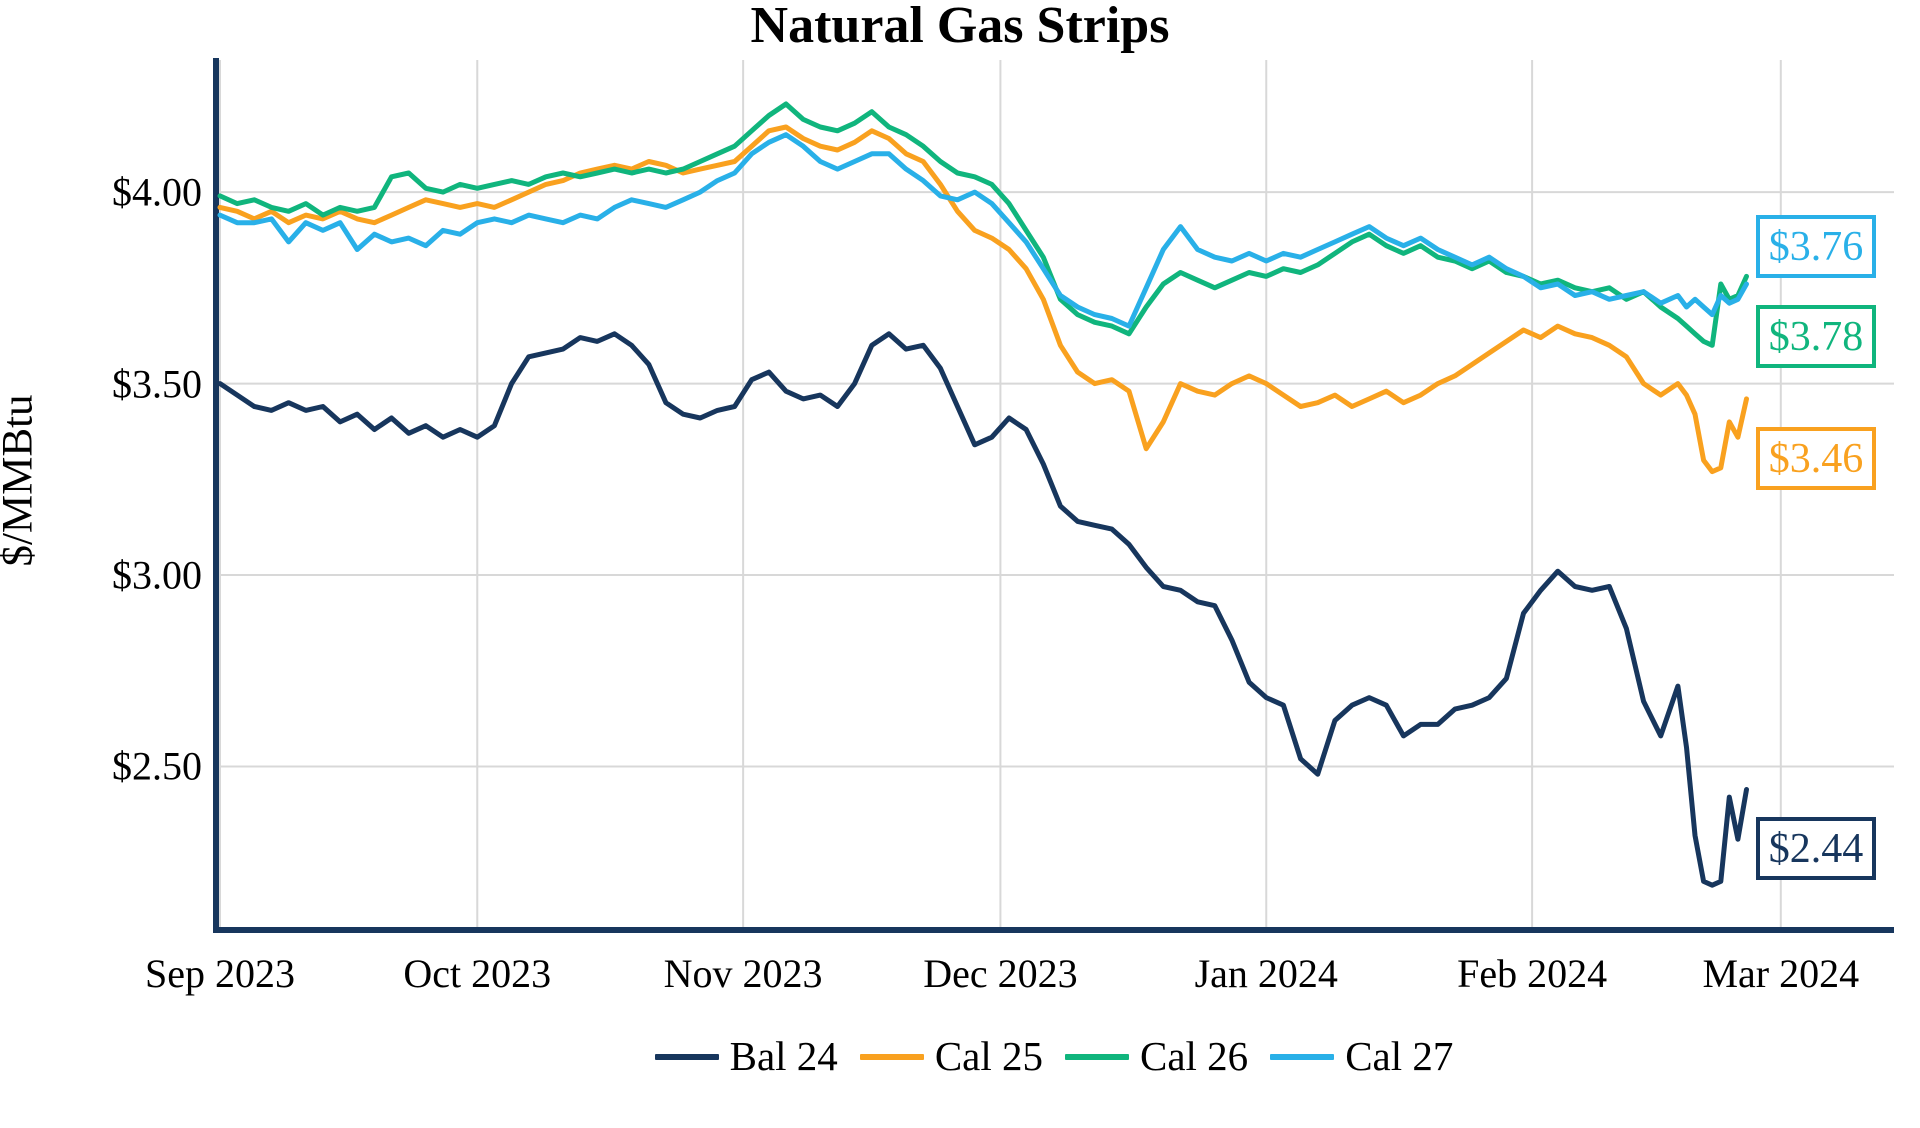  What do you see at coordinates (1816, 458) in the screenshot?
I see `end-value-label-cal-25: $3.46` at bounding box center [1816, 458].